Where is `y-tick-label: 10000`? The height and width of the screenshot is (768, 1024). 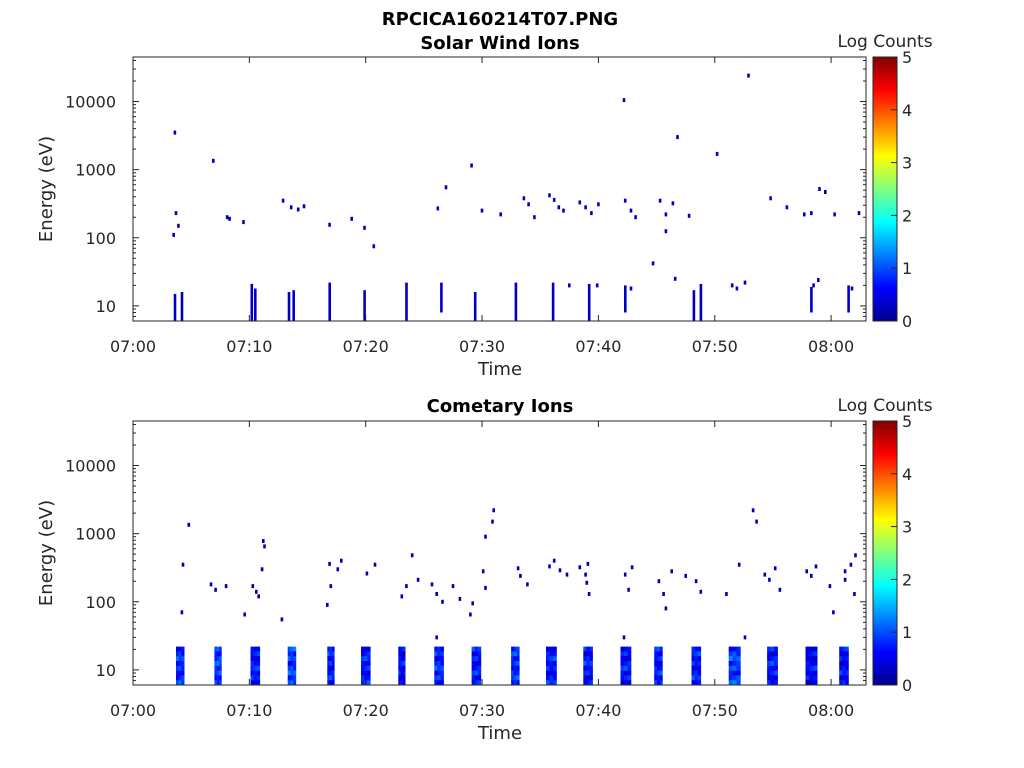 y-tick-label: 10000 is located at coordinates (90, 102).